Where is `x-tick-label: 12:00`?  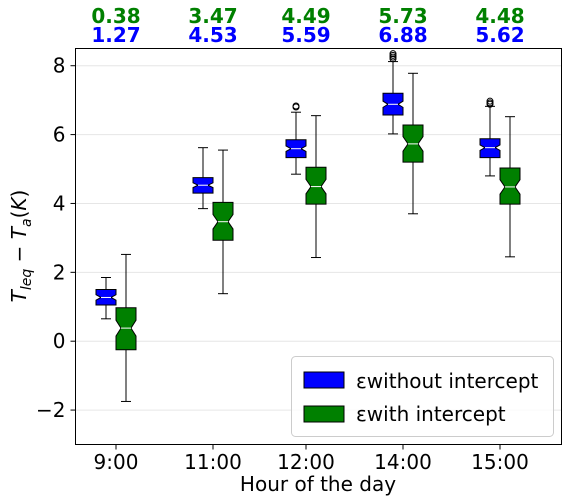 x-tick-label: 12:00 is located at coordinates (306, 462).